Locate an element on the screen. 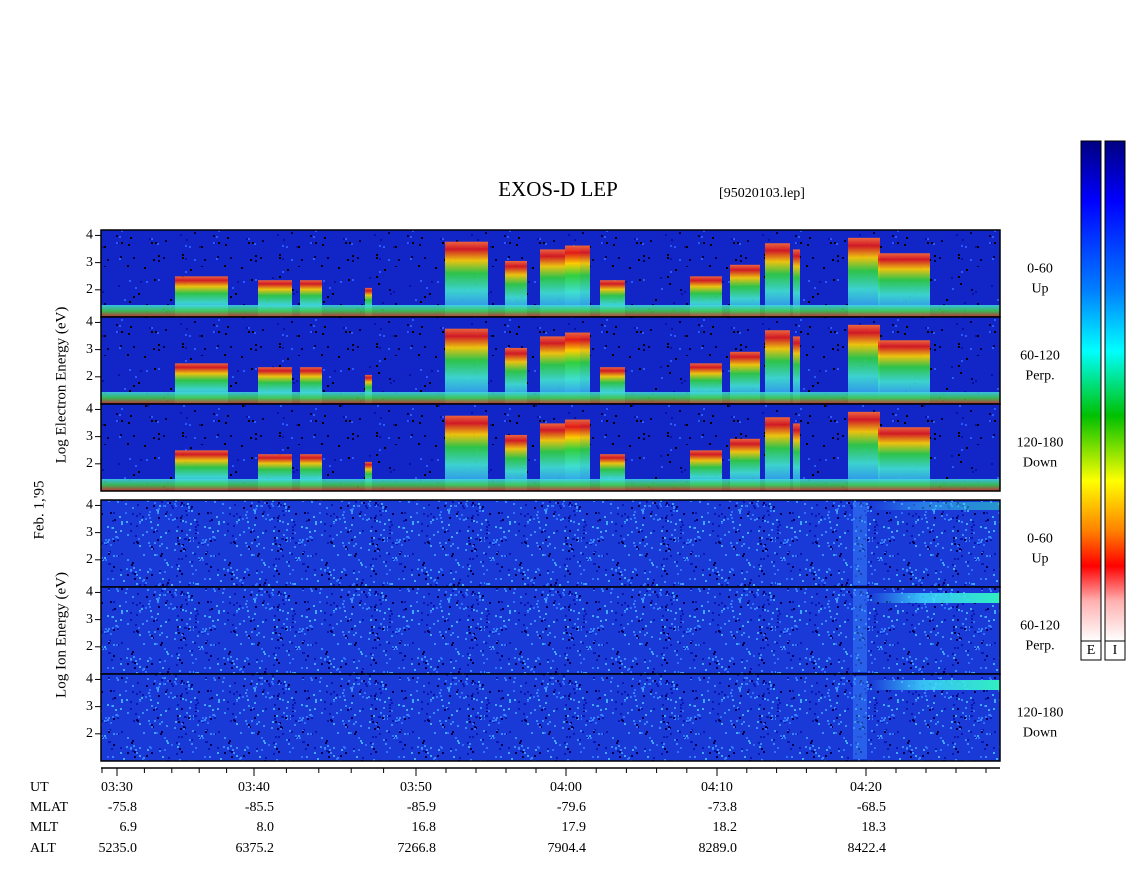 The image size is (1130, 875). ephemeris-value: -73.8 is located at coordinates (722, 807).